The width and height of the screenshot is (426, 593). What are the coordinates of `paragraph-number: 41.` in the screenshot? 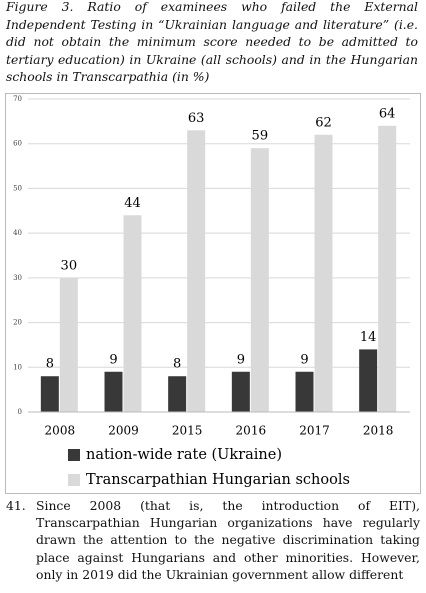 It's located at (16, 505).